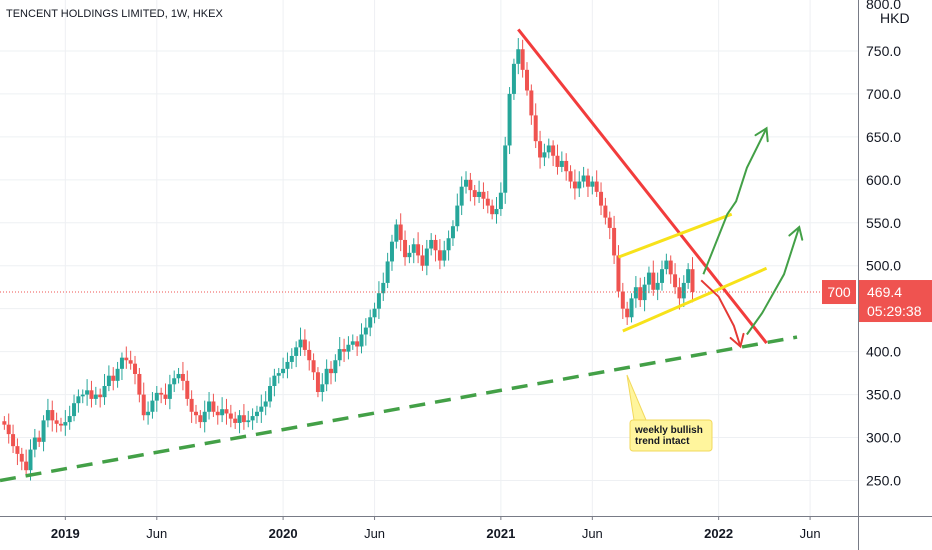 This screenshot has width=932, height=550. What do you see at coordinates (883, 266) in the screenshot?
I see `y-tick-label: 500.0` at bounding box center [883, 266].